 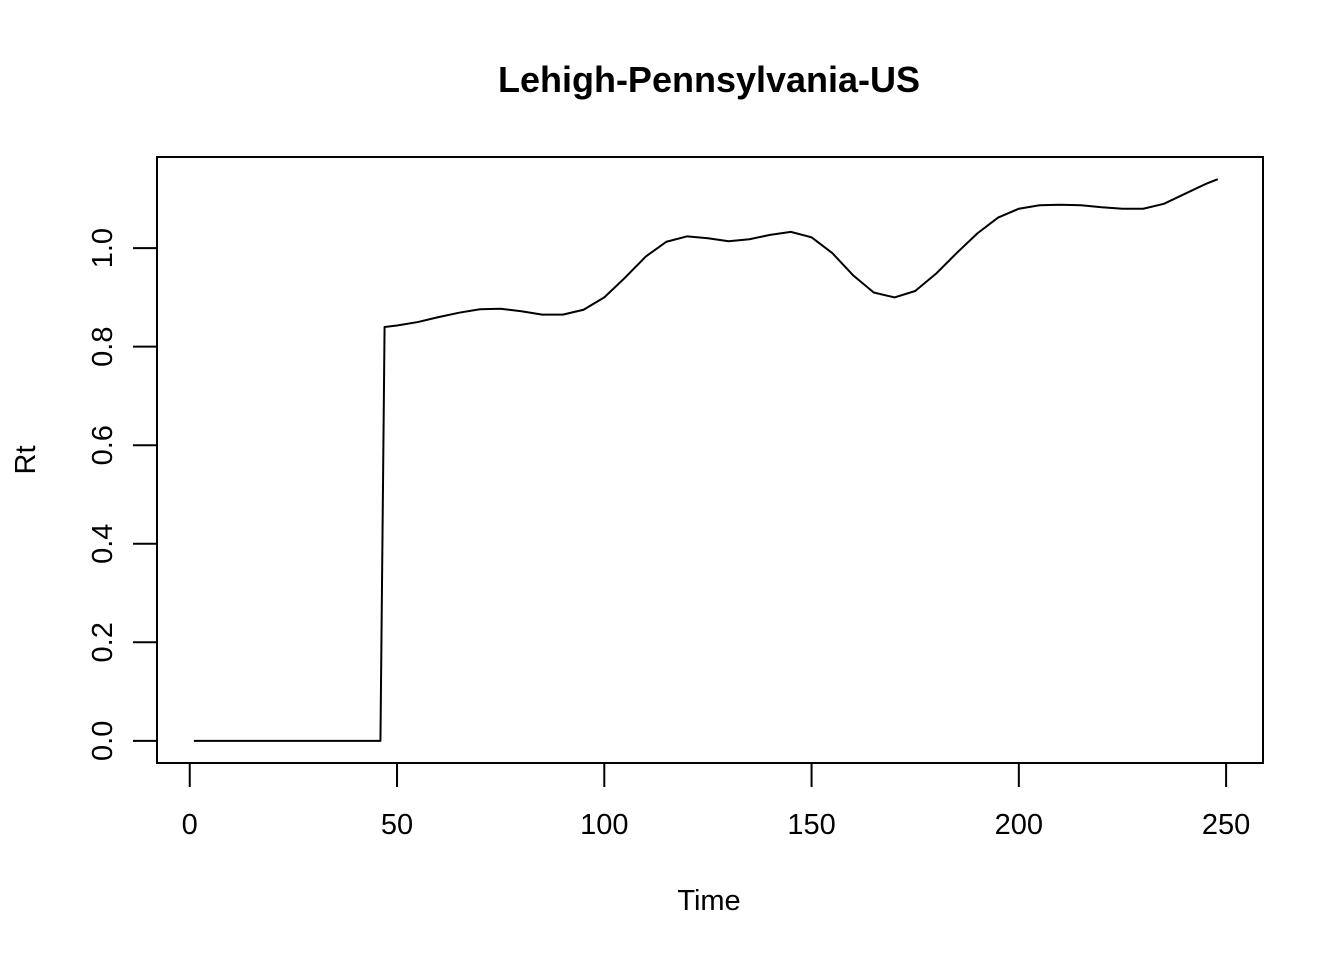 I want to click on x-axis-label: Time, so click(x=708, y=901).